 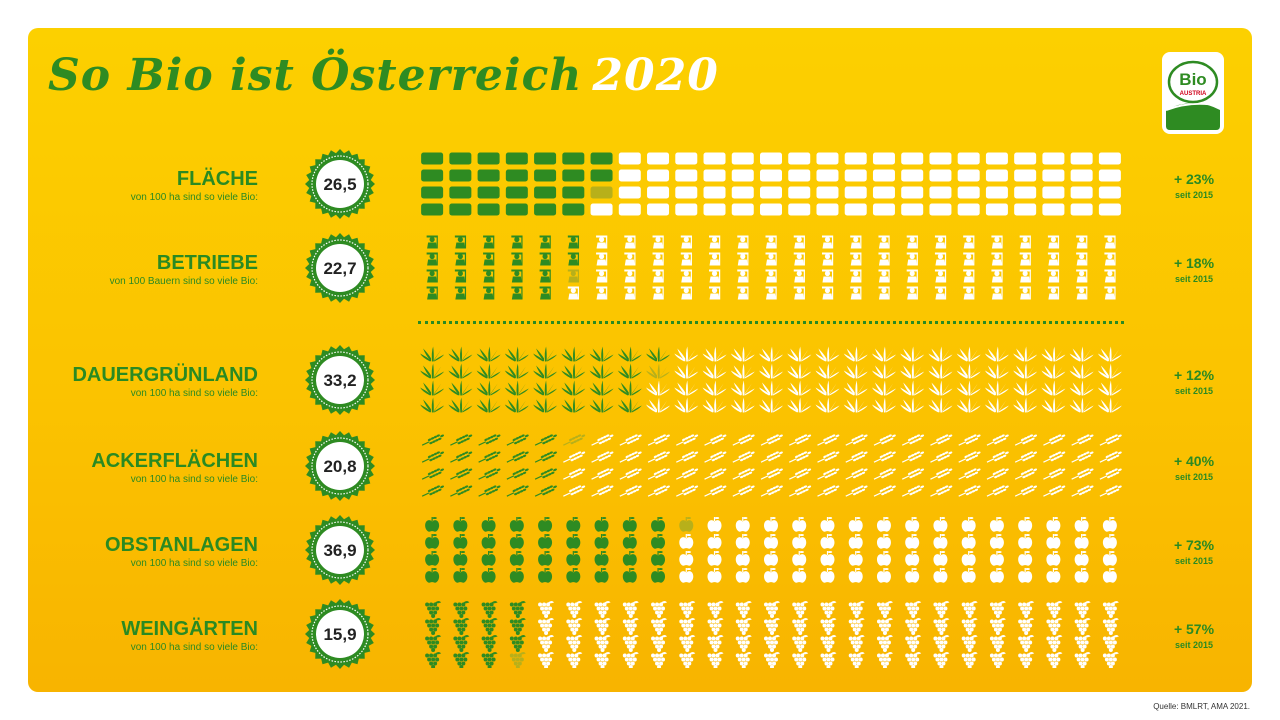 I want to click on category-label: DAUERGRÜNLAND, so click(x=165, y=375).